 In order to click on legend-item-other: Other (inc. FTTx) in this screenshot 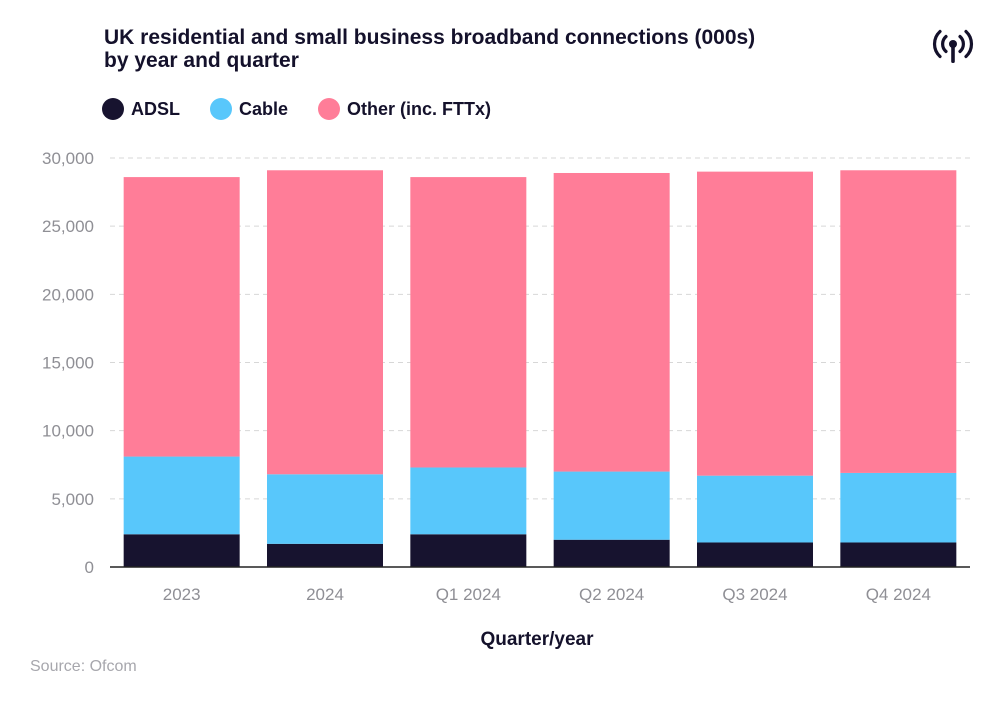, I will do `click(404, 109)`.